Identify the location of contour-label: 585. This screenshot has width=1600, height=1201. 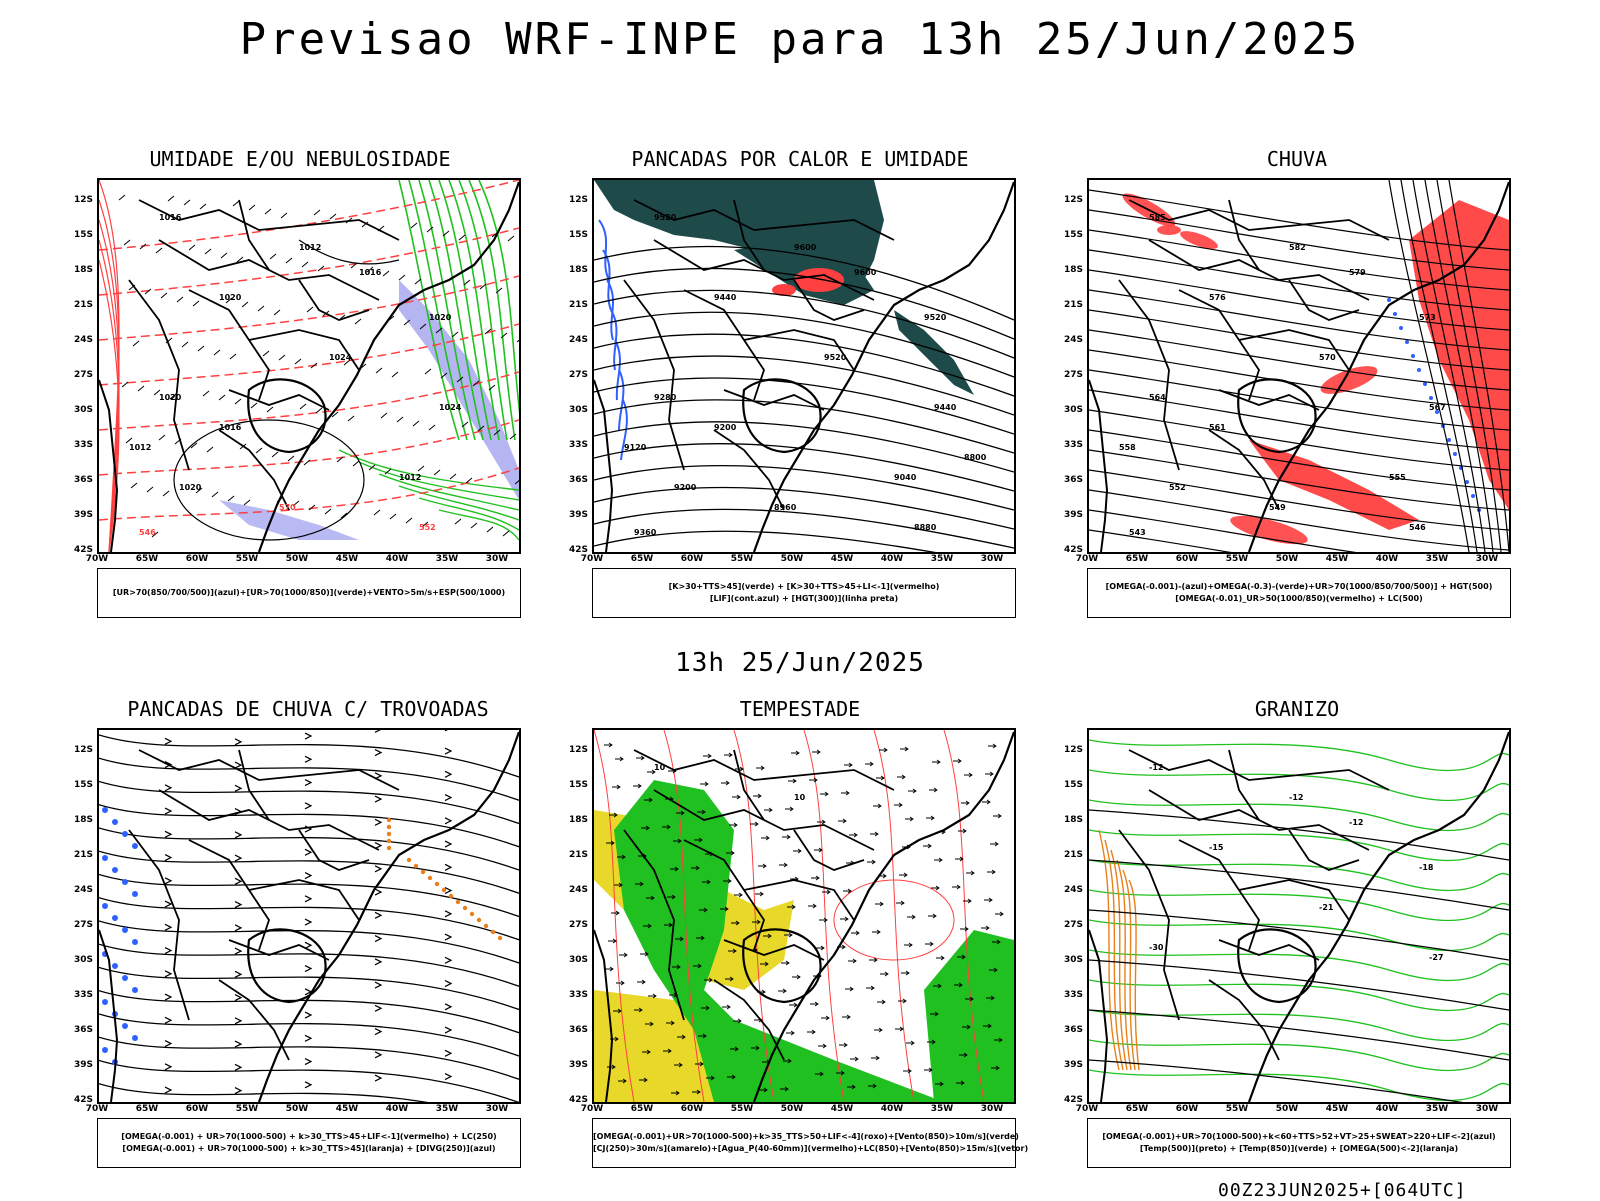
(1157, 217).